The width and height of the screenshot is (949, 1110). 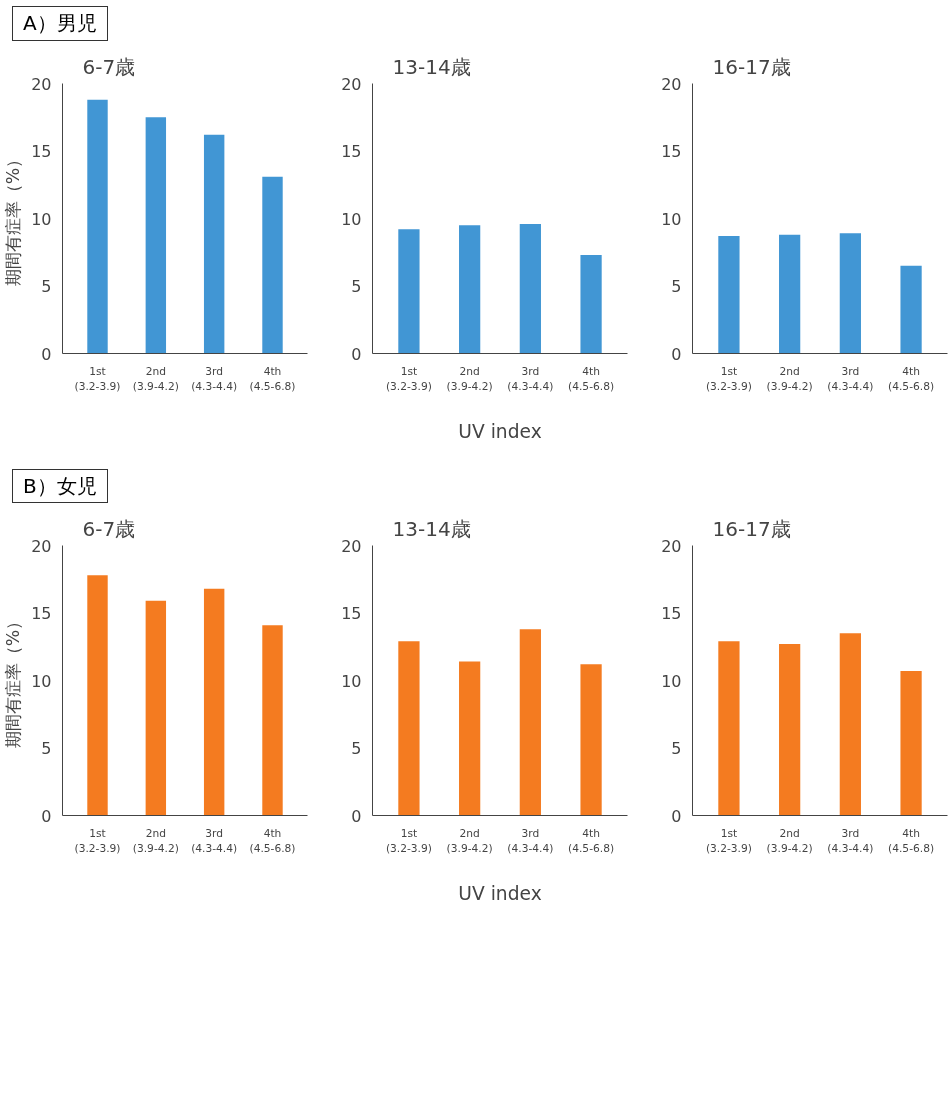 I want to click on text: B）女児, so click(x=60, y=486).